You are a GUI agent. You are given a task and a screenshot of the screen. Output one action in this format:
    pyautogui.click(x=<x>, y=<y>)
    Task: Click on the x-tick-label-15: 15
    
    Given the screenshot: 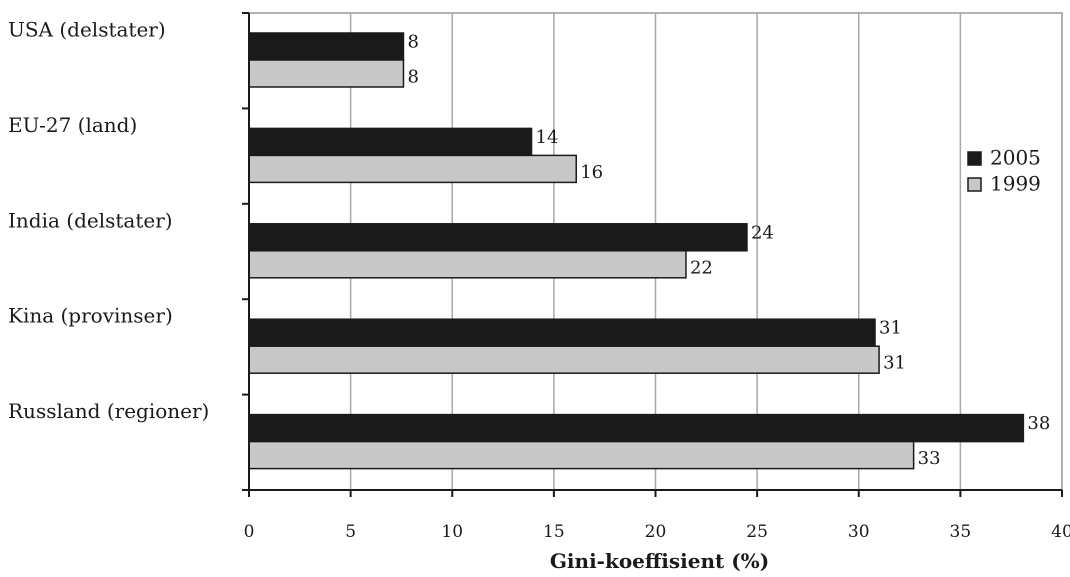 What is the action you would take?
    pyautogui.click(x=554, y=532)
    